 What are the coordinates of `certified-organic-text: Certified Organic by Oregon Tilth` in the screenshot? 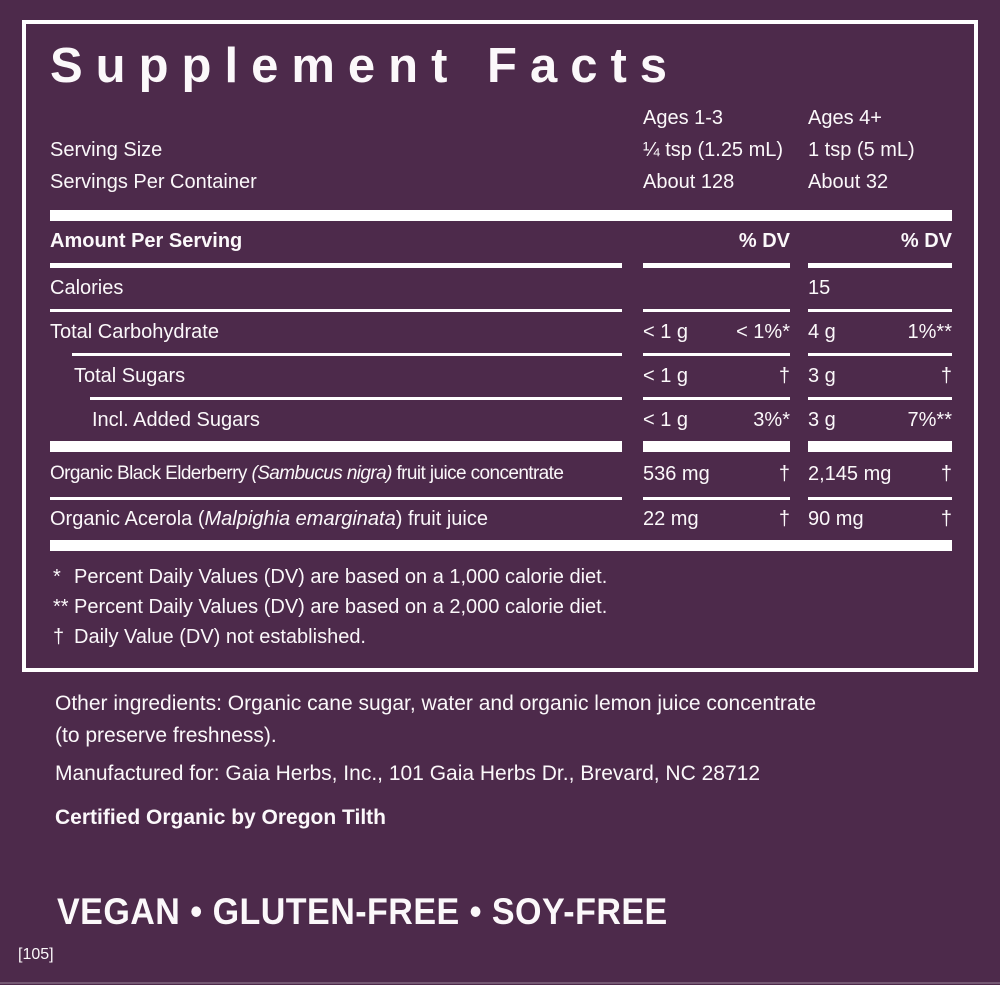 It's located at (220, 817).